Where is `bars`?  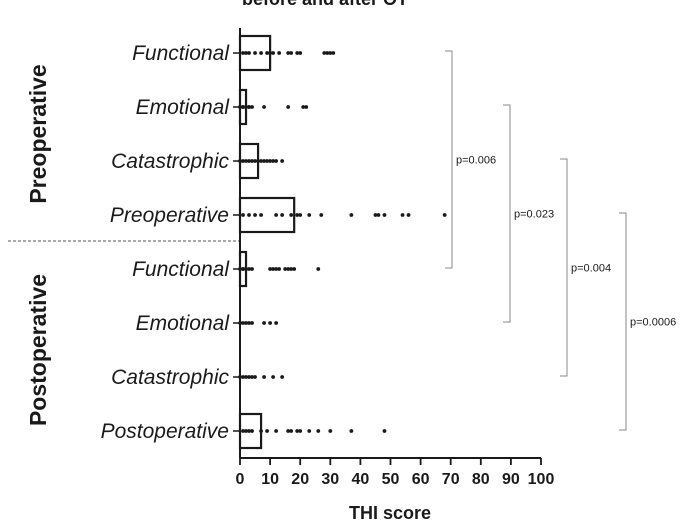
bars is located at coordinates (267, 242).